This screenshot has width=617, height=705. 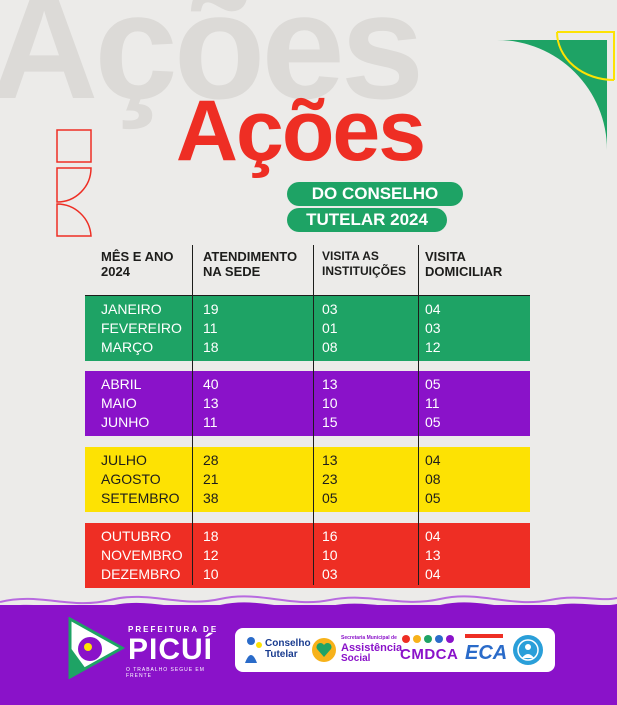 I want to click on table-row: FEVEREIRO 11 01 03, so click(x=271, y=328).